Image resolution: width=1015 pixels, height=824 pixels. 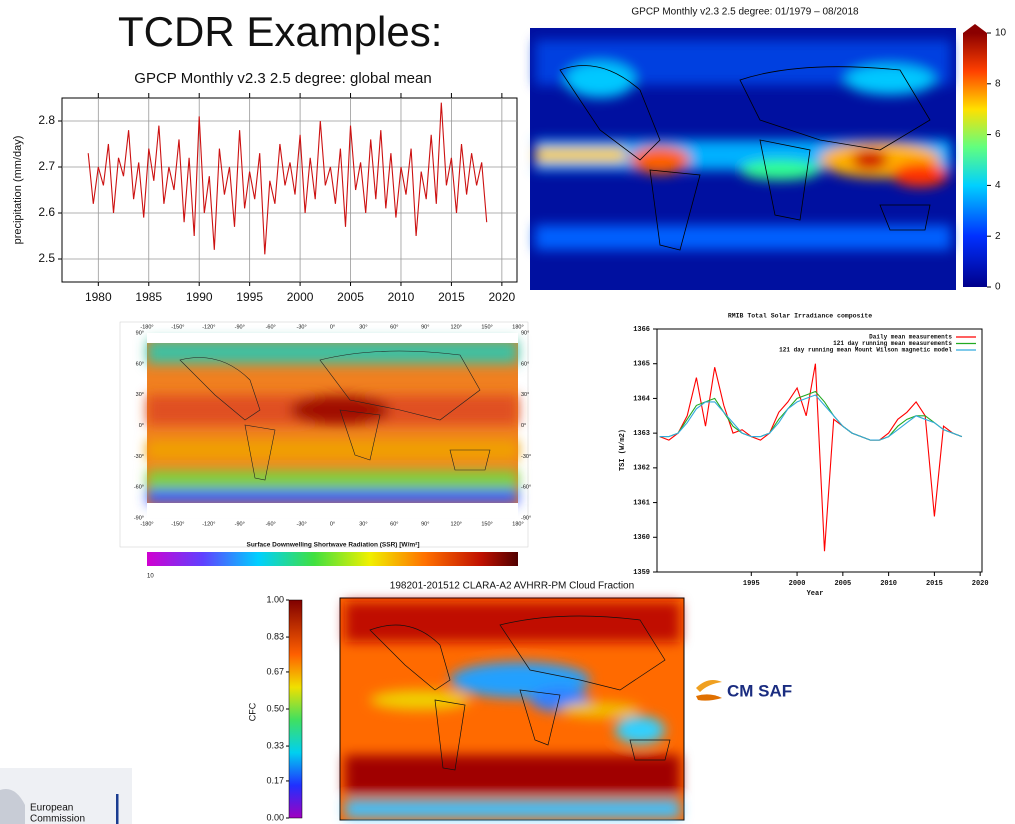 What do you see at coordinates (526, 518) in the screenshot?
I see `lat-label: -90°` at bounding box center [526, 518].